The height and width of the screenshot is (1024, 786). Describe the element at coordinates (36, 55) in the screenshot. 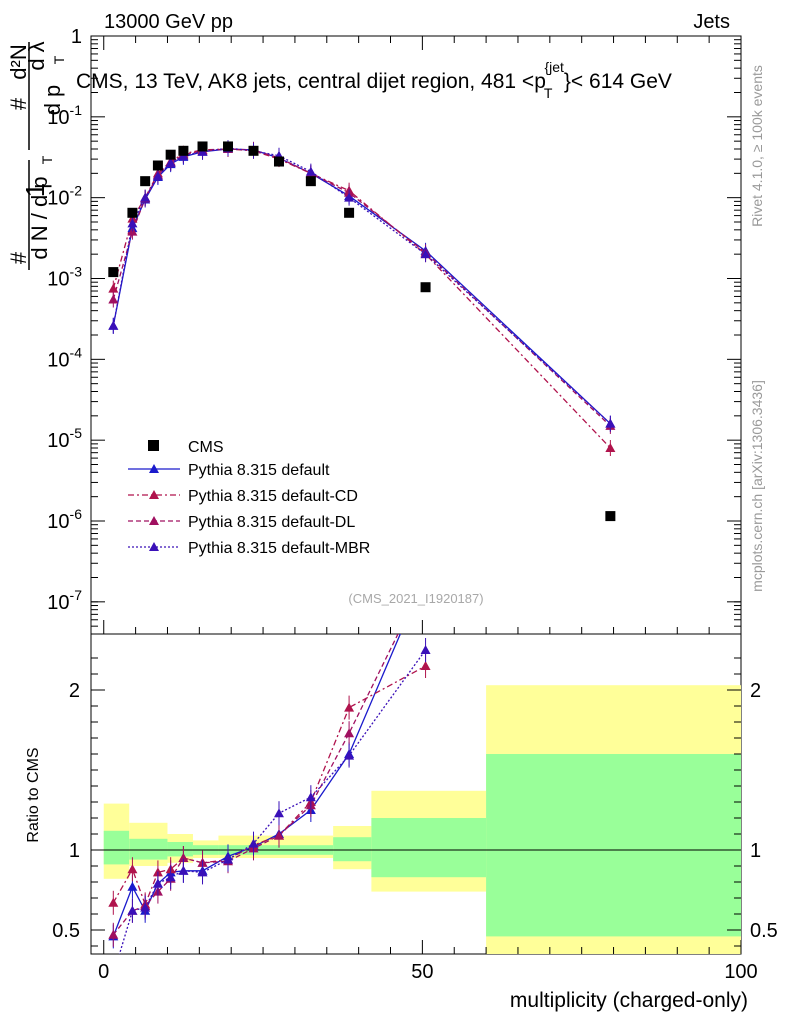

I see `ylabel-dlambda: d λ` at that location.